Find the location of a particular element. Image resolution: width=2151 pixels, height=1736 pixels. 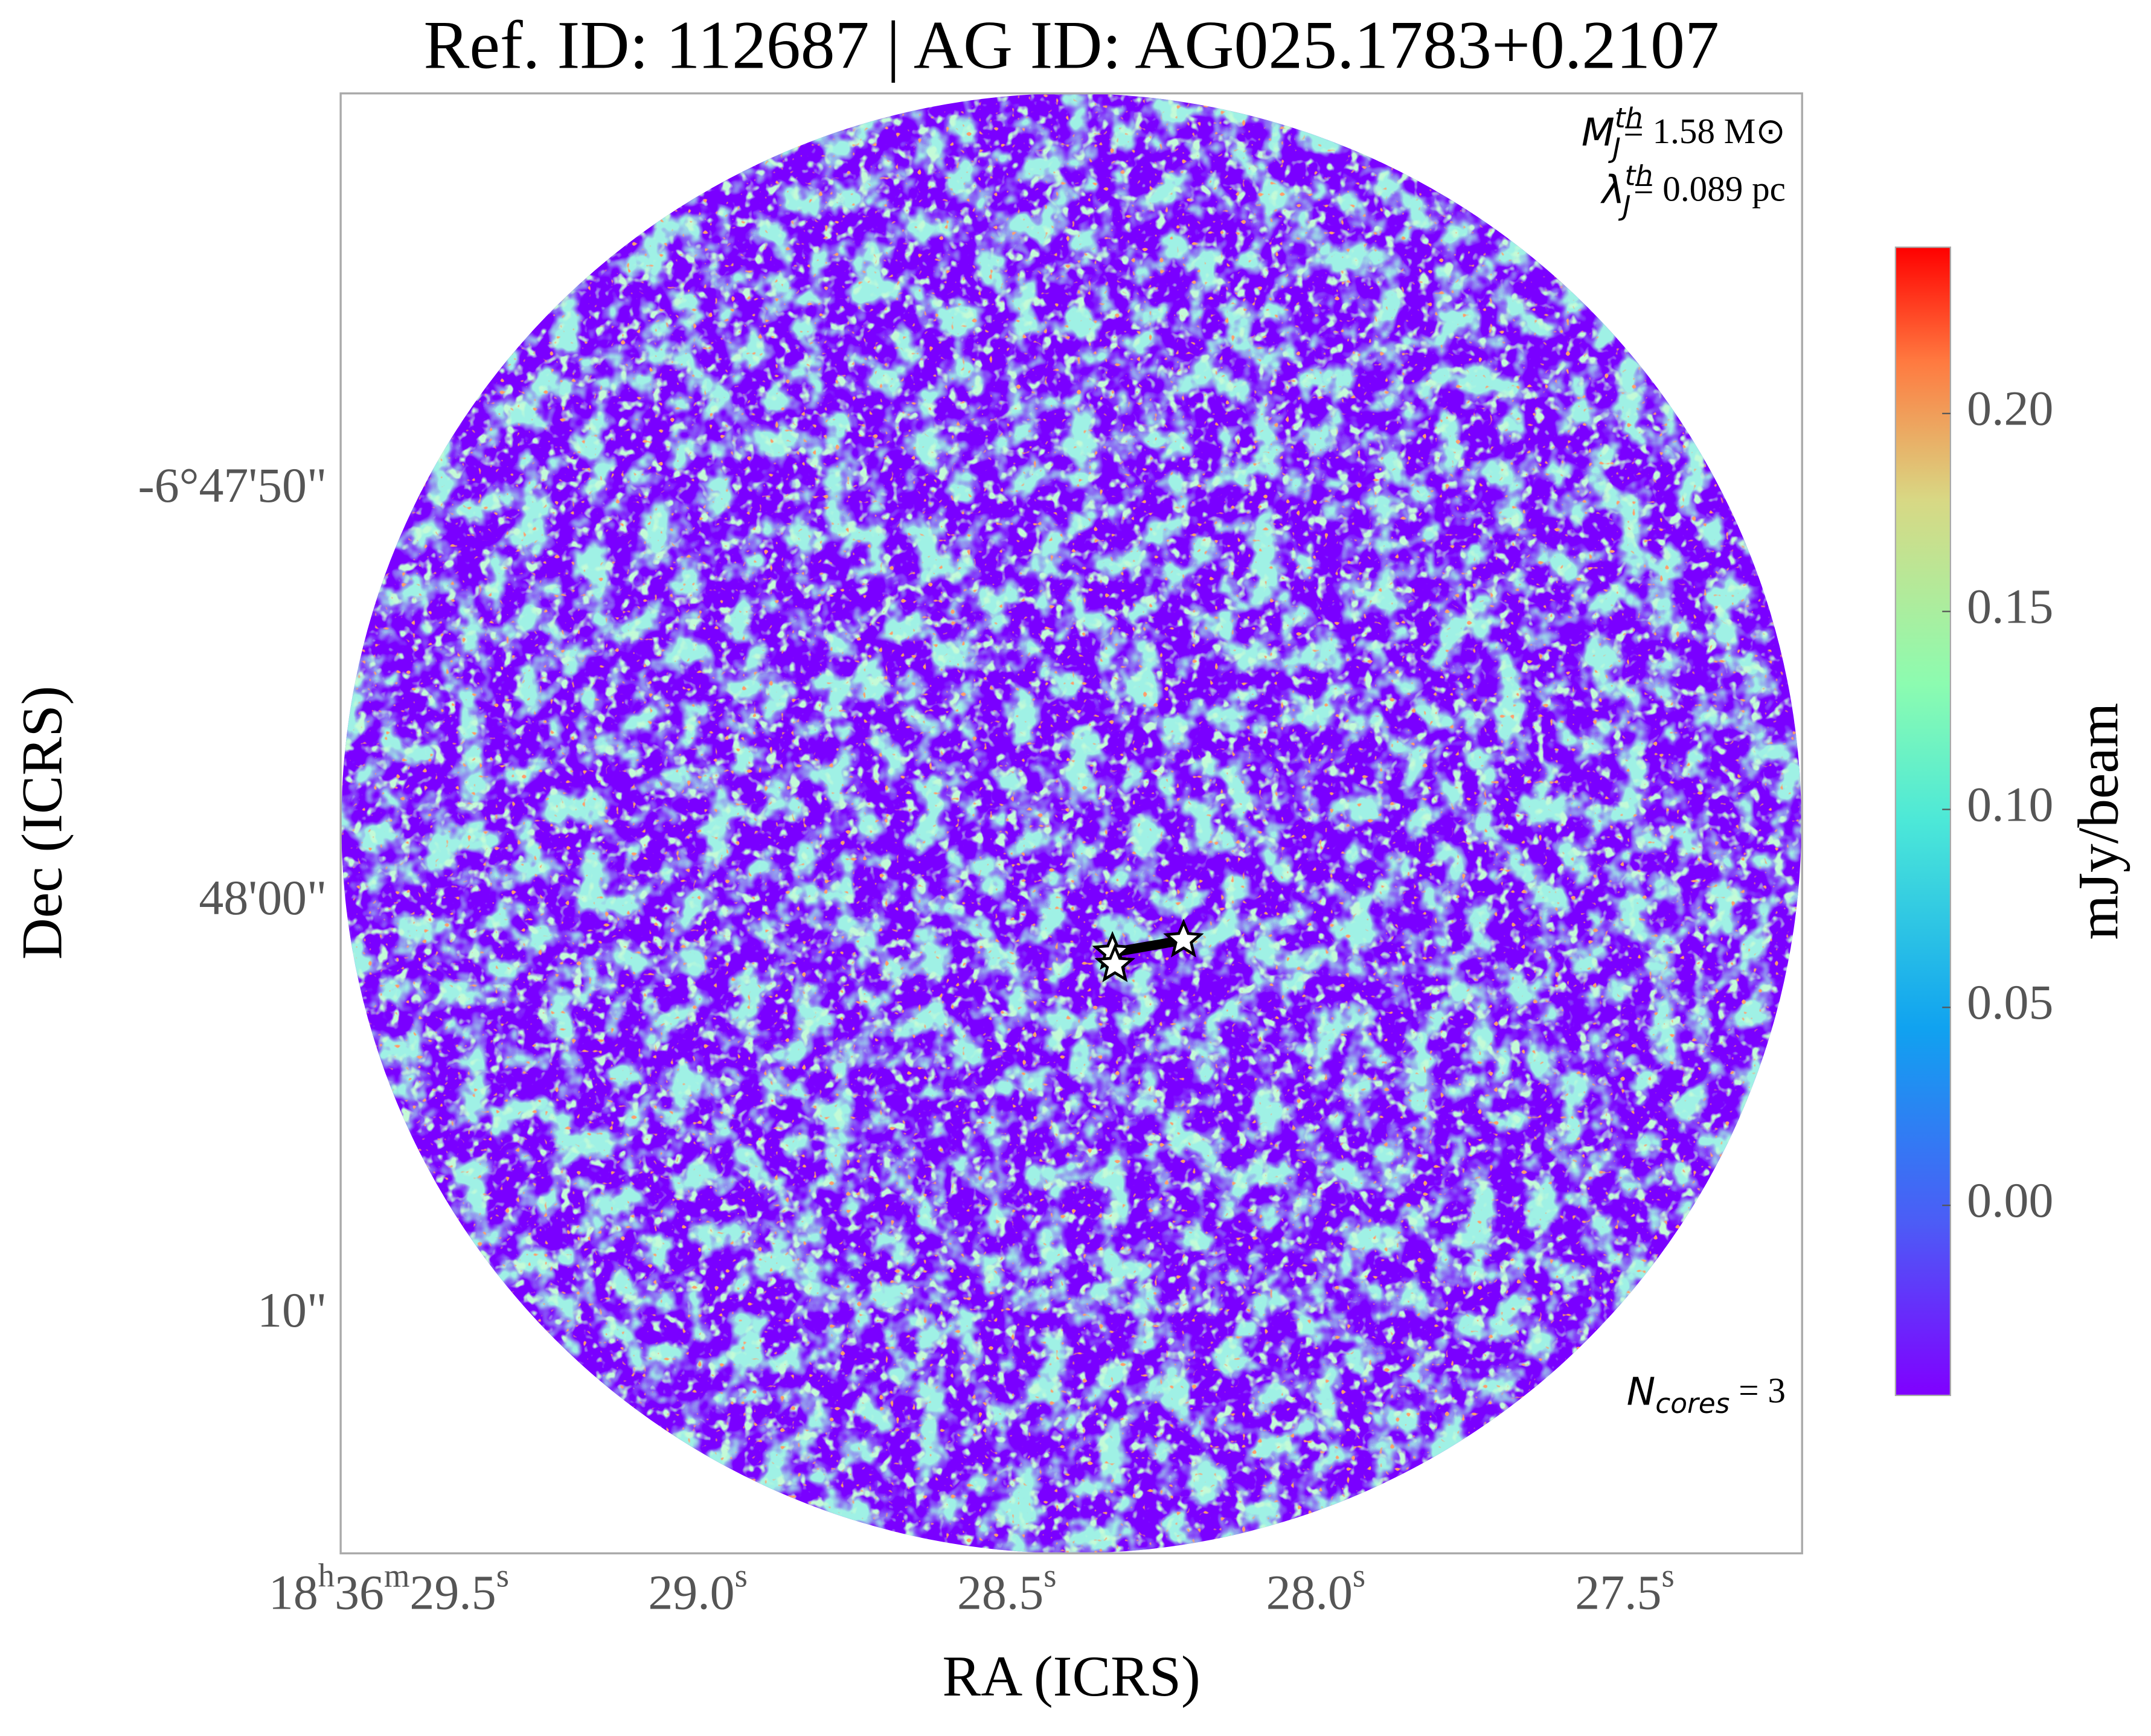

x-tick-label: 18h36m29.5s is located at coordinates (389, 1588).